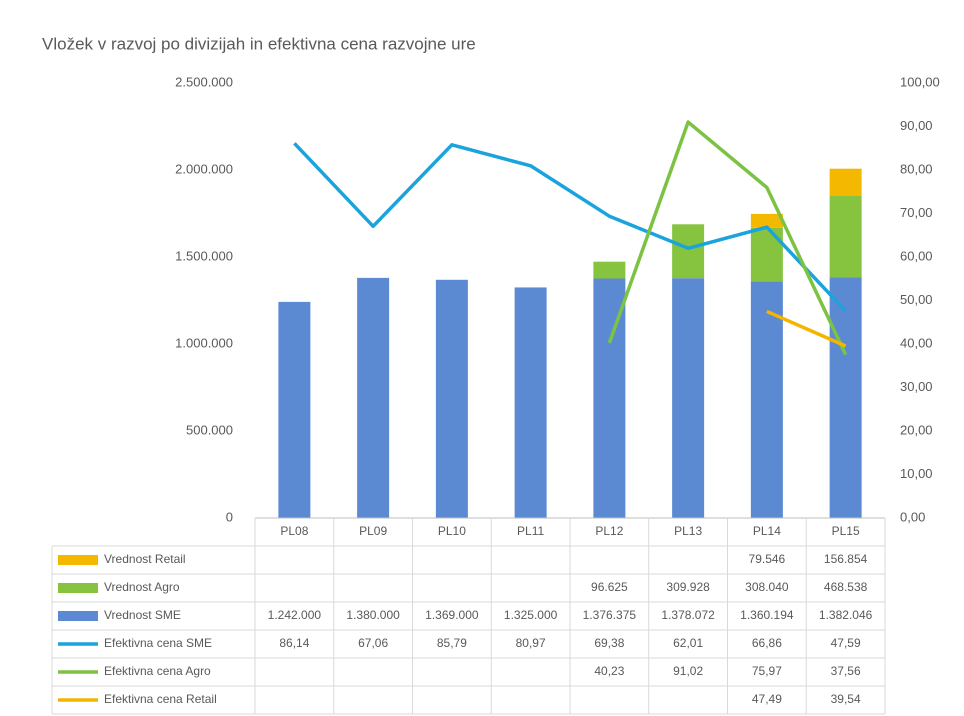 The image size is (964, 716). Describe the element at coordinates (609, 671) in the screenshot. I see `table-value: 40,23` at that location.